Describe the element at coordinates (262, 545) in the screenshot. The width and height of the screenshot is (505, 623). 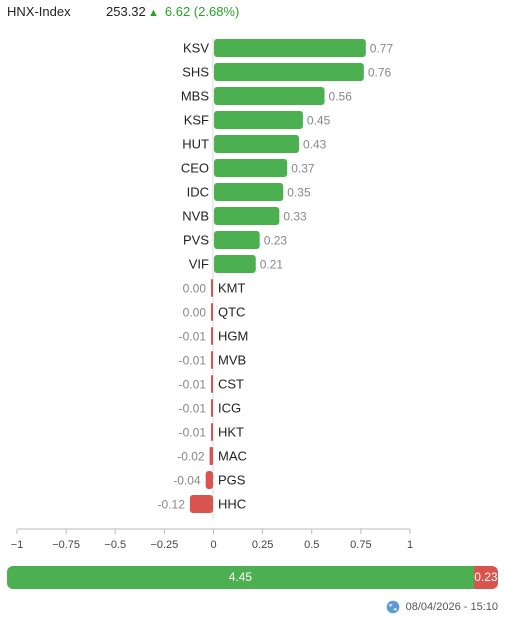
I see `x-tick-label: 0.25` at that location.